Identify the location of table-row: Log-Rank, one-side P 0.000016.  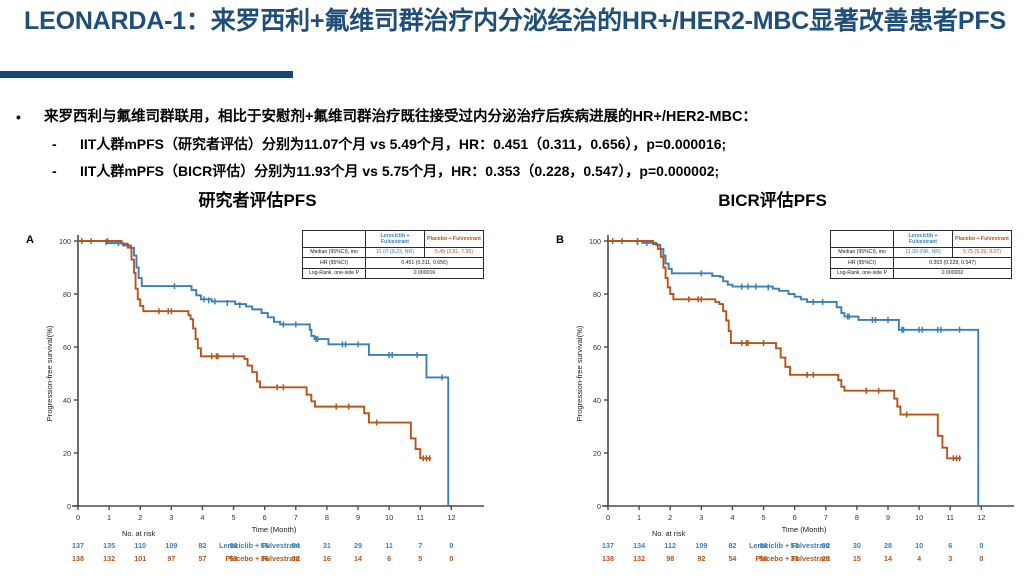
(393, 273).